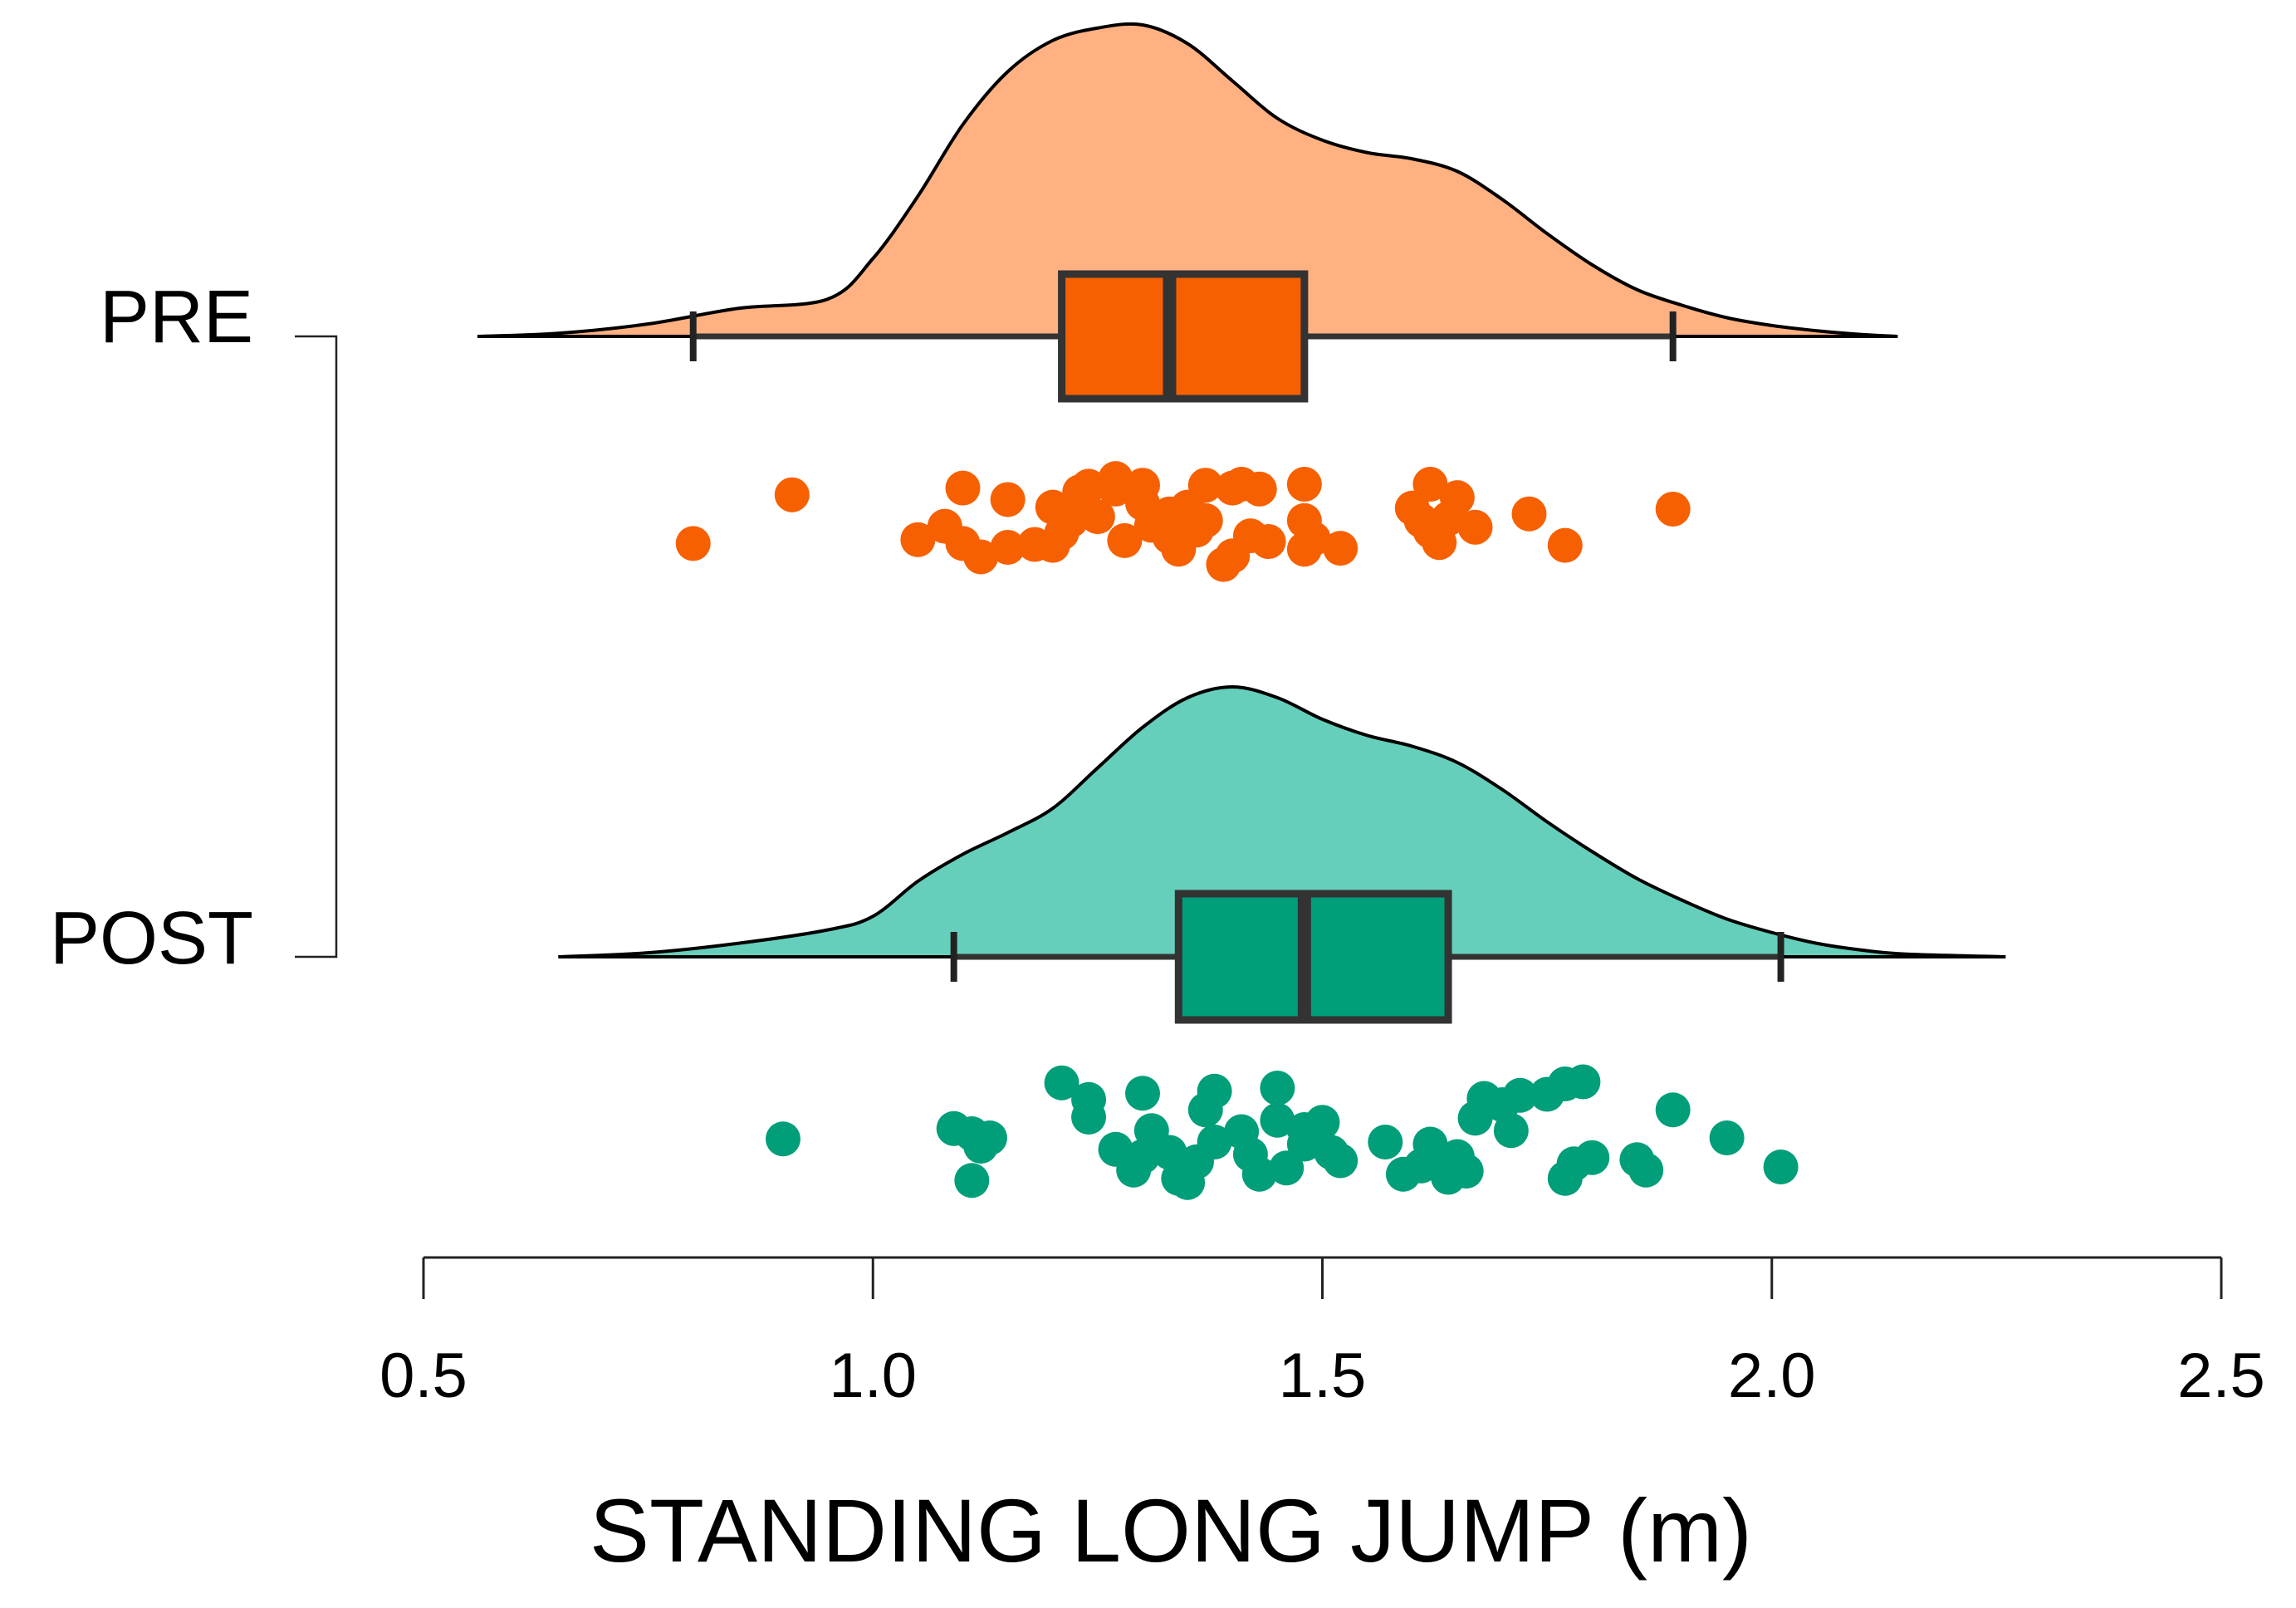  Describe the element at coordinates (1313, 957) in the screenshot. I see `box-post` at that location.